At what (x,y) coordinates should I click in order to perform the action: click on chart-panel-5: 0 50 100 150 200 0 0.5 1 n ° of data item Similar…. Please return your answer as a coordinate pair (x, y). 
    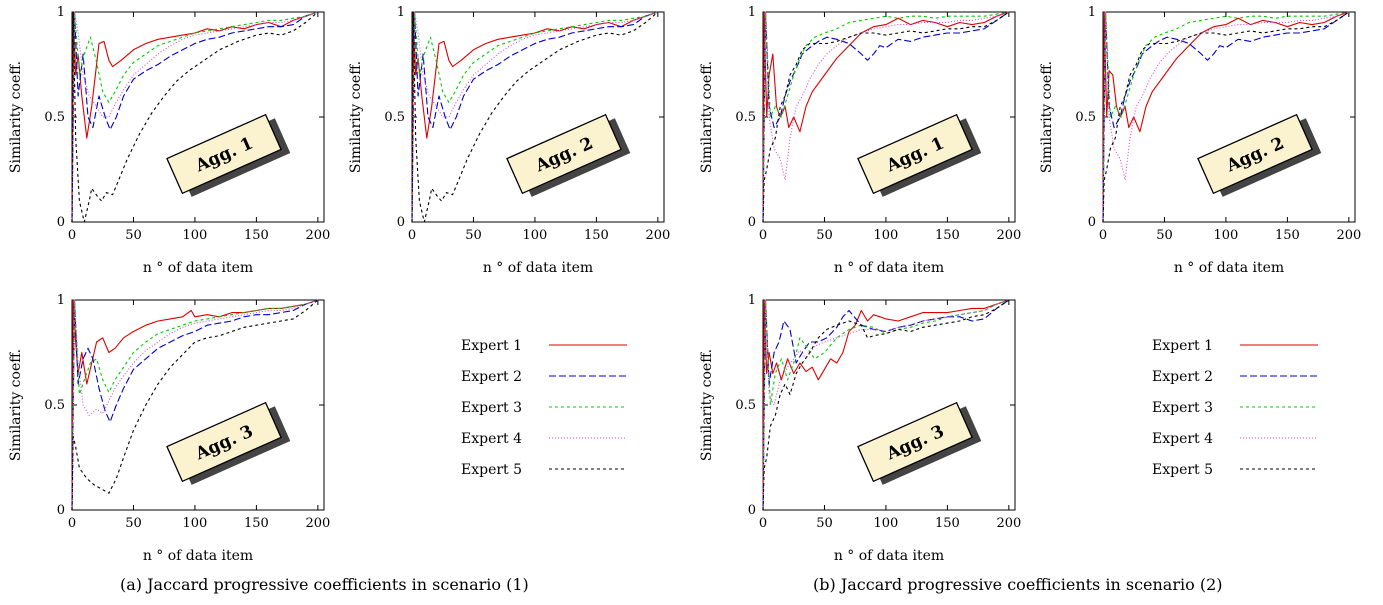
    Looking at the image, I should click on (1200, 140).